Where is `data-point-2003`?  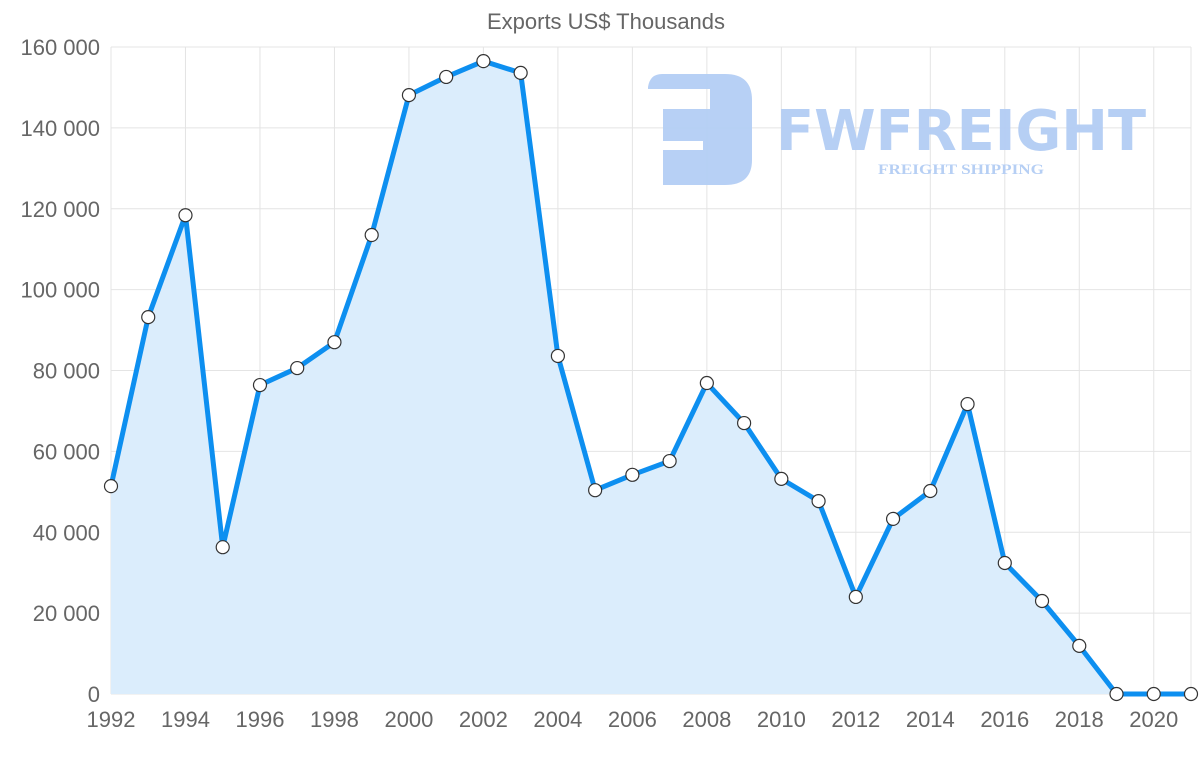 data-point-2003 is located at coordinates (520, 72).